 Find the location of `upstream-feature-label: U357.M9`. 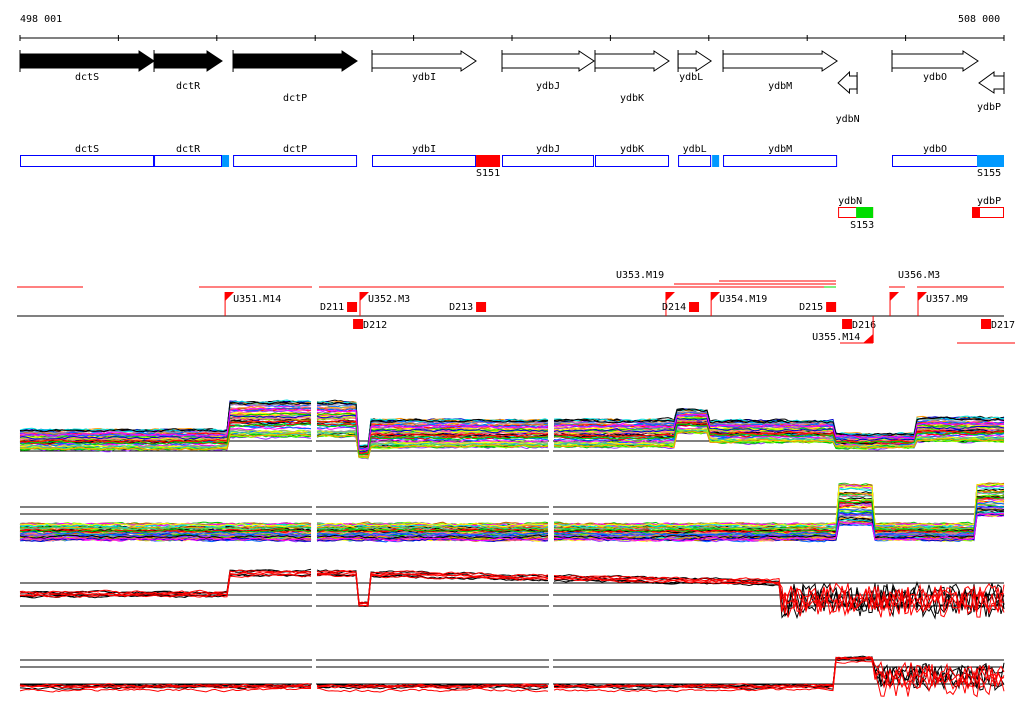

upstream-feature-label: U357.M9 is located at coordinates (947, 299).